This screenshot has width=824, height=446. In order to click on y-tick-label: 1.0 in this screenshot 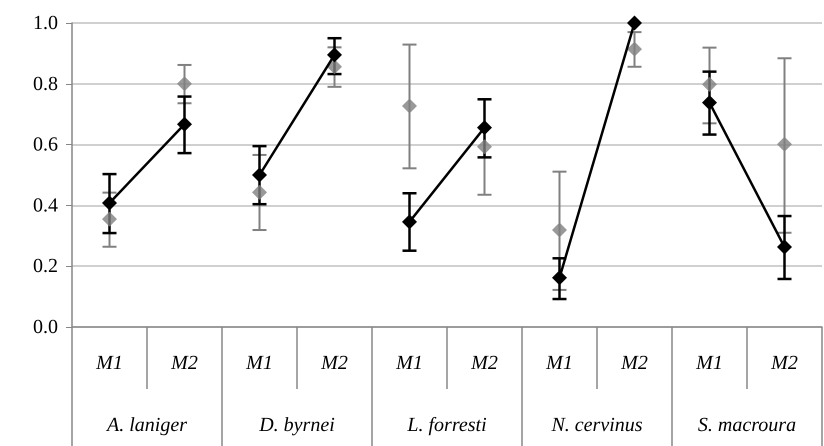, I will do `click(45, 23)`.